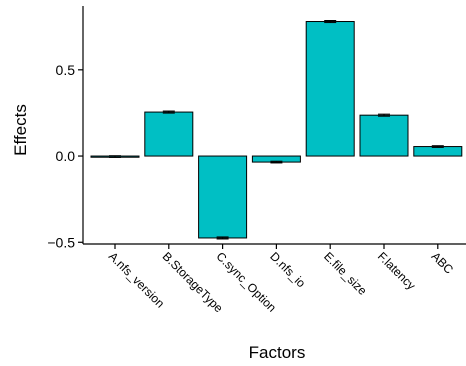 This screenshot has height=366, width=466. I want to click on y-axis-ticks: −0.5 0.0 0.5, so click(65, 156).